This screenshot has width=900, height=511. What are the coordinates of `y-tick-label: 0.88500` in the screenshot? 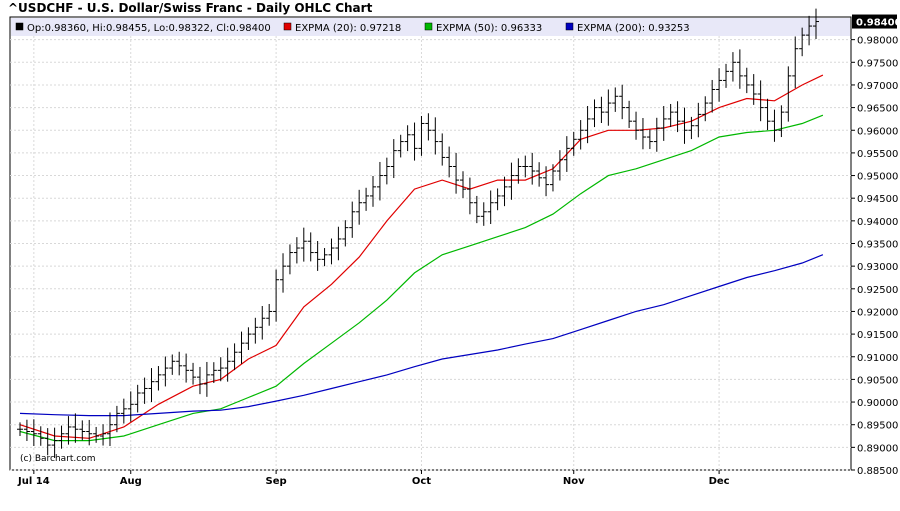 It's located at (877, 471).